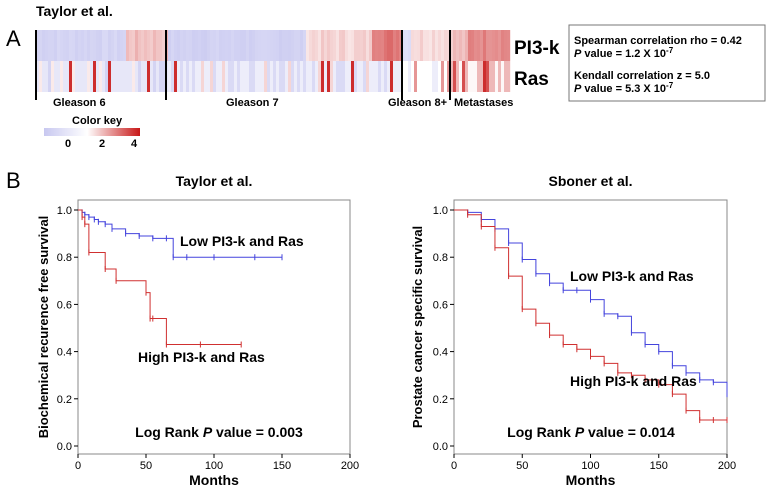 The height and width of the screenshot is (486, 768). What do you see at coordinates (64, 400) in the screenshot?
I see `y-tick-label: 0.2` at bounding box center [64, 400].